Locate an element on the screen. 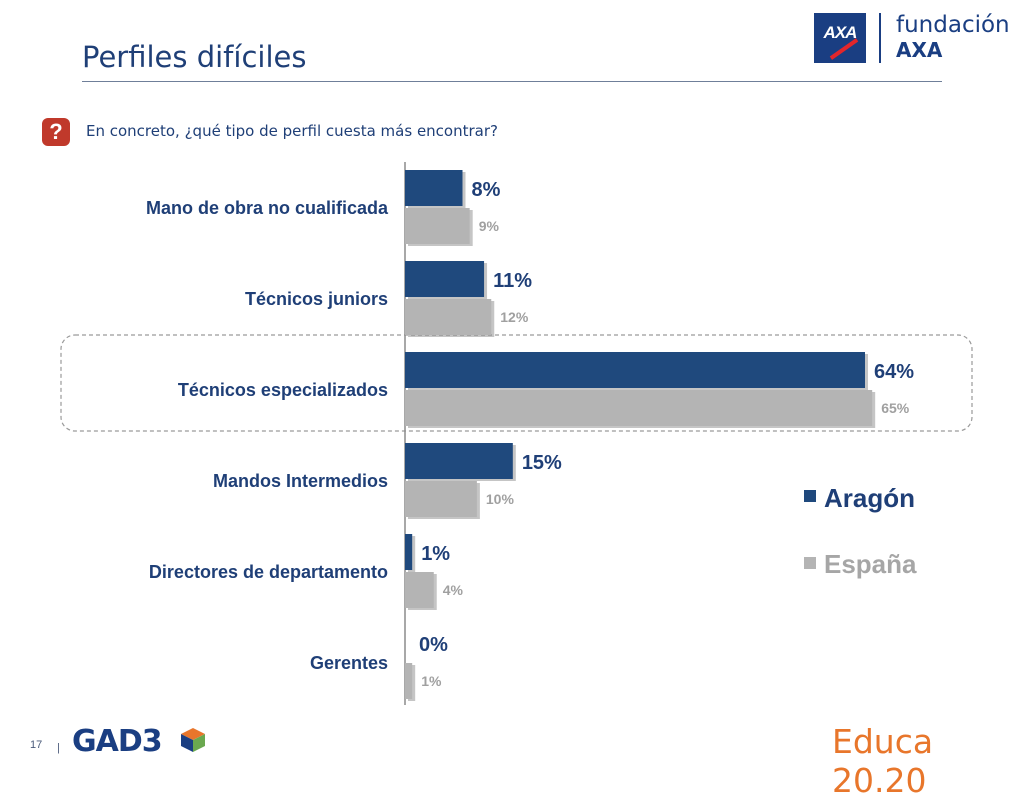 The height and width of the screenshot is (800, 1024). educa-logo: Educa 20.20 is located at coordinates (883, 761).